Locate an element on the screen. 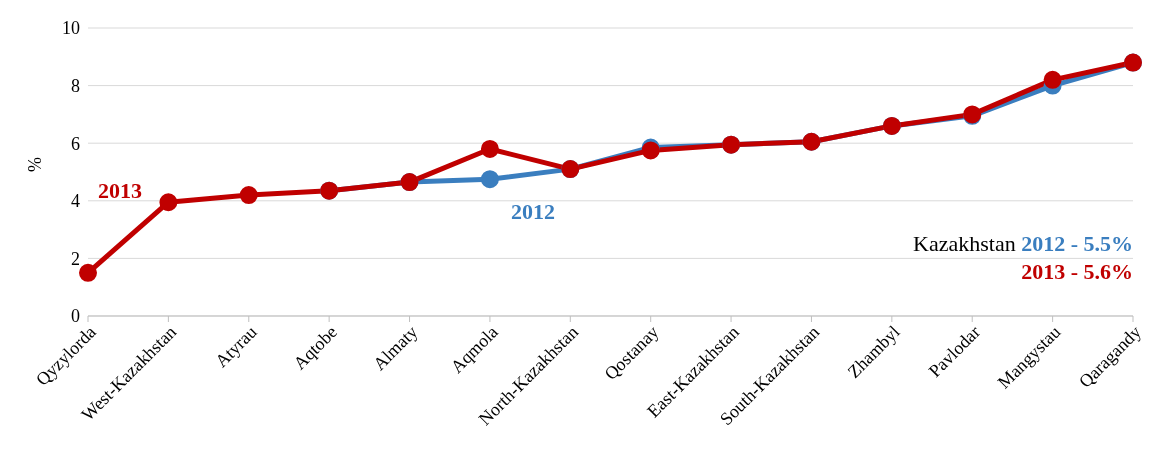 This screenshot has height=464, width=1169. y-tick-label: 8 is located at coordinates (75, 85).